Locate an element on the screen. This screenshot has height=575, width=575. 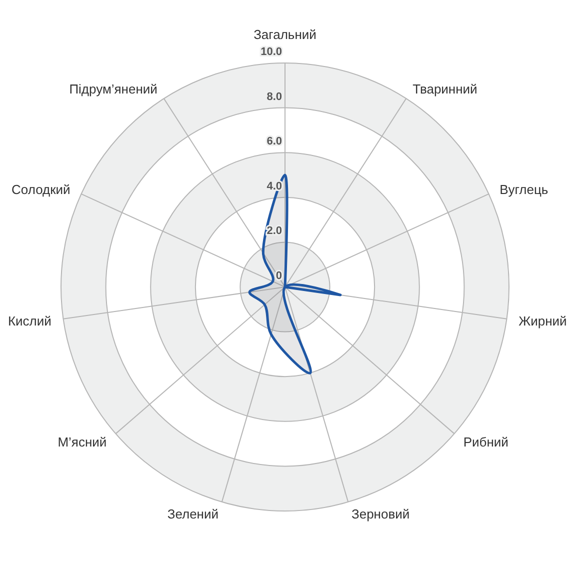
y-tick-label: 10.0 is located at coordinates (271, 52).